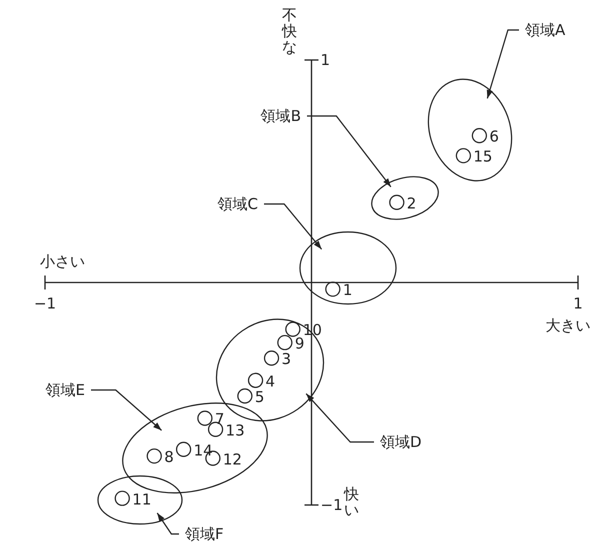 The height and width of the screenshot is (559, 611). I want to click on annotation: 9, so click(299, 343).